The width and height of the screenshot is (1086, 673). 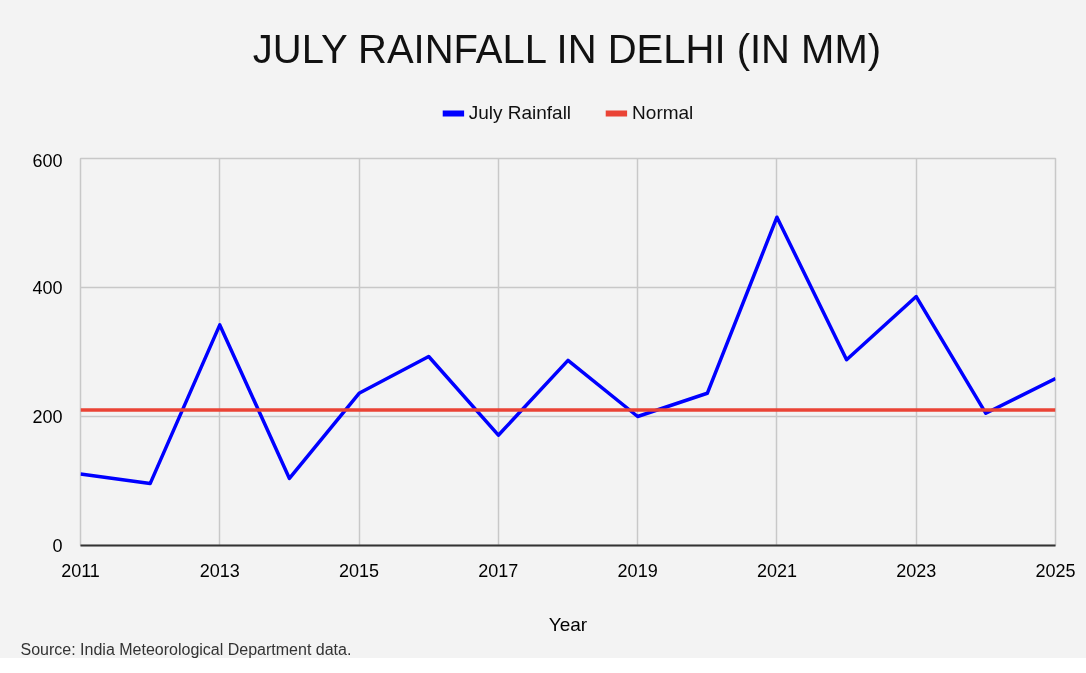 I want to click on x-tick-label: 2023, so click(x=916, y=570).